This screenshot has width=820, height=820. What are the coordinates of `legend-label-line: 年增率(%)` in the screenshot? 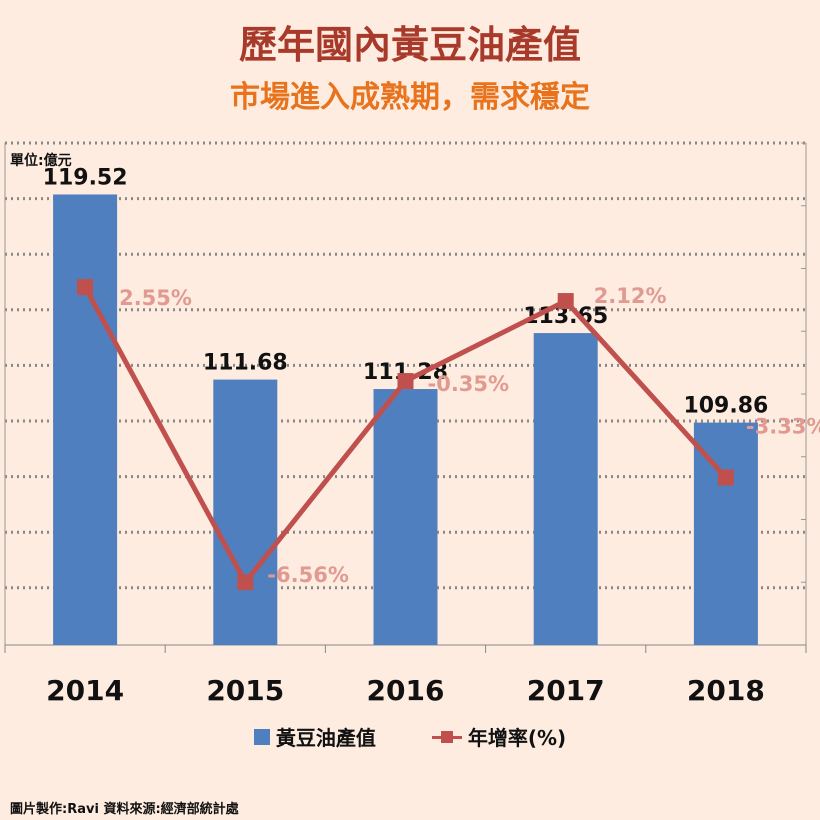 It's located at (517, 738).